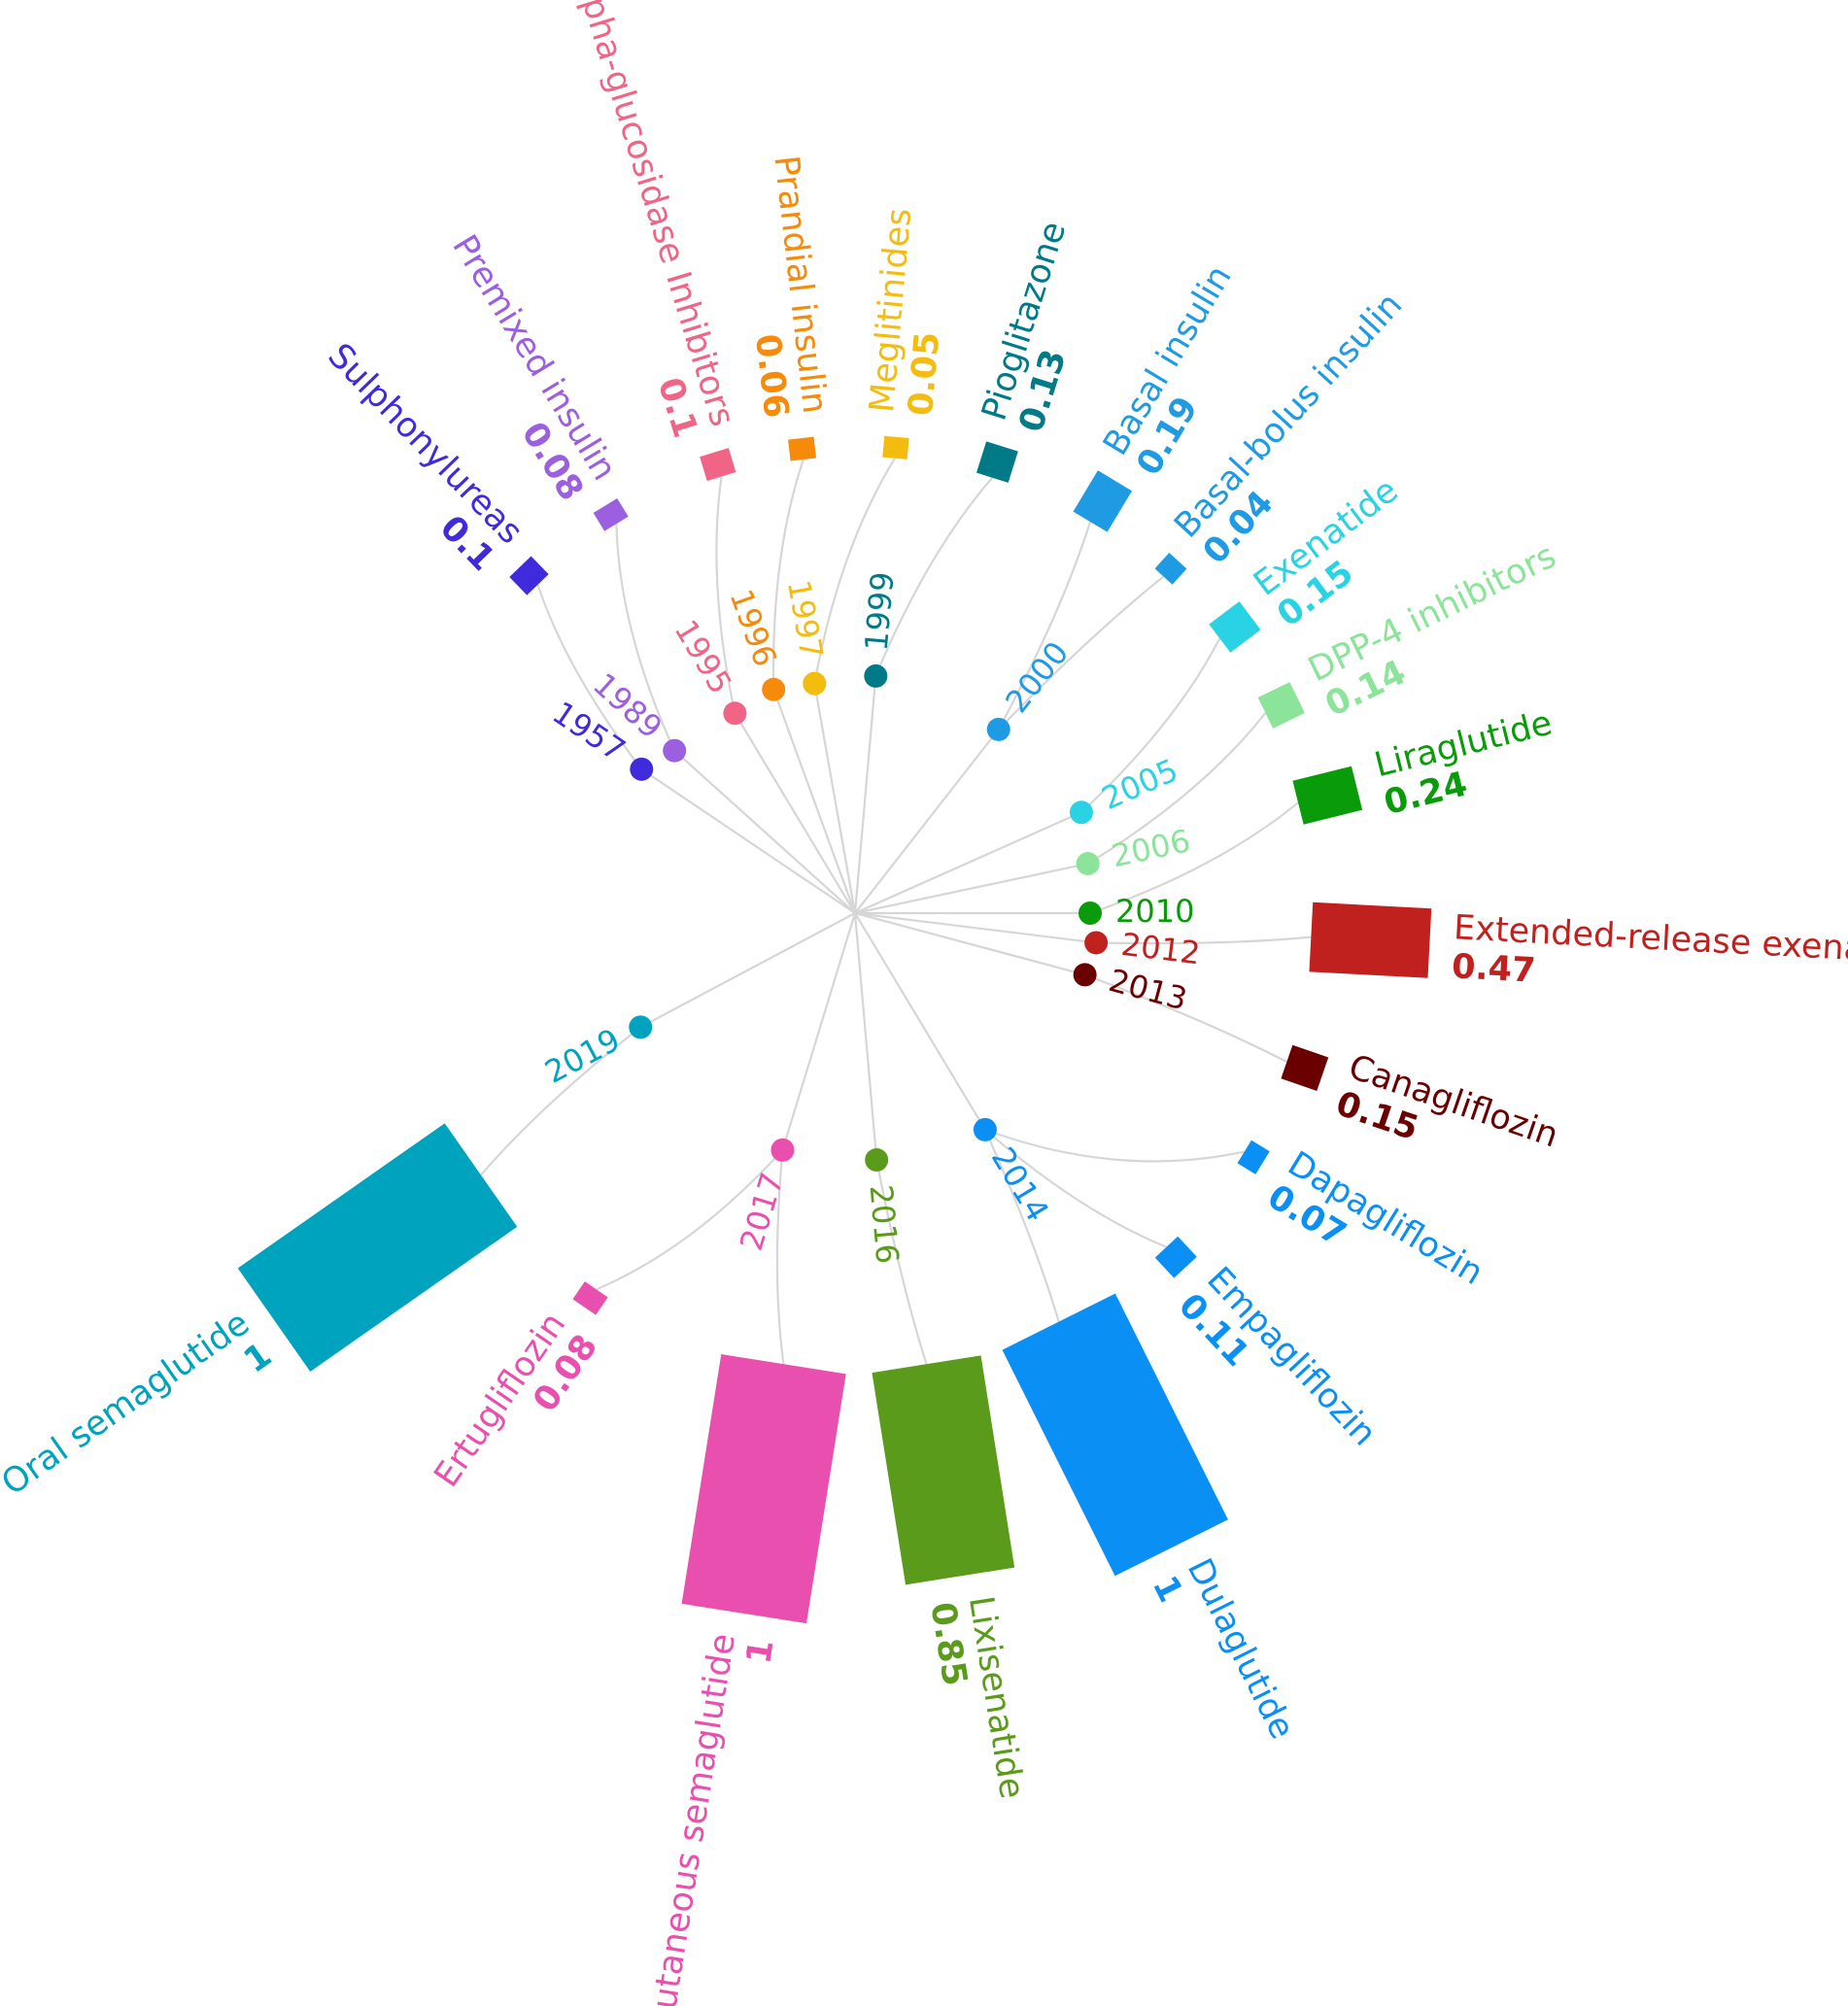  Describe the element at coordinates (703, 656) in the screenshot. I see `year-label: 1995` at that location.